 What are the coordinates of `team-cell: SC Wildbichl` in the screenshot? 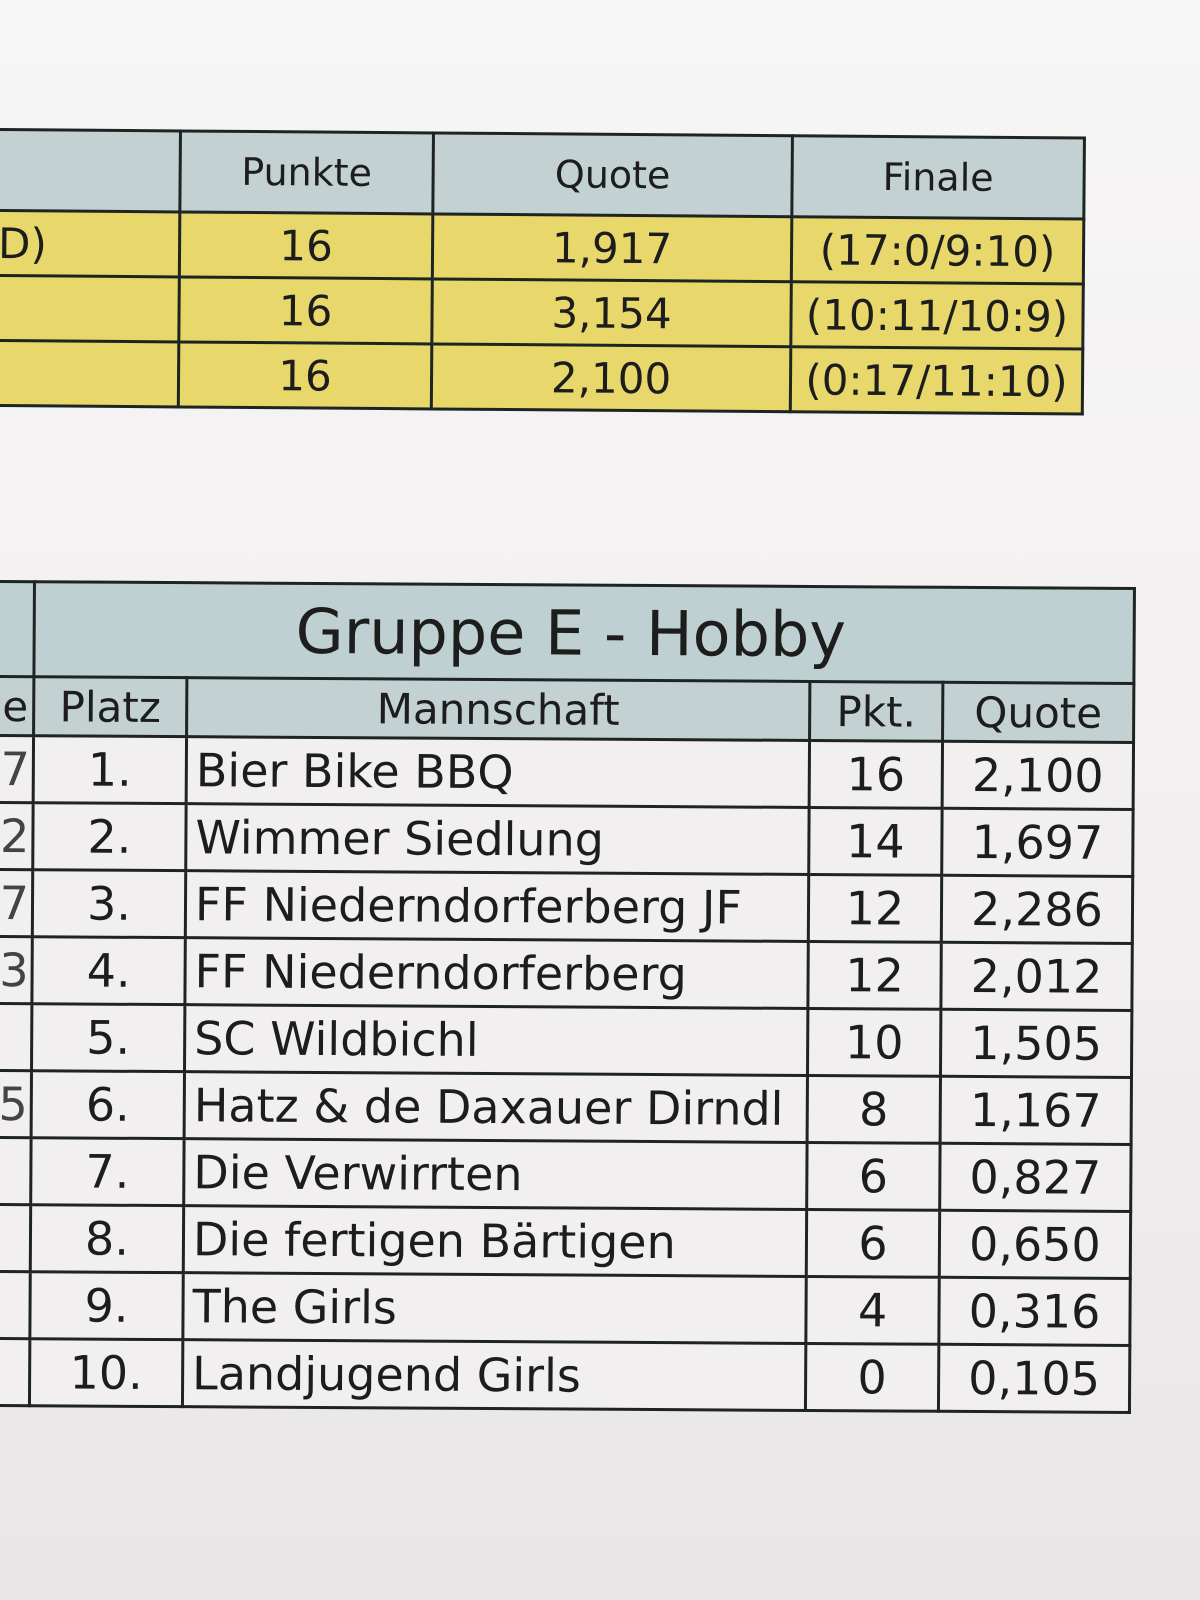 It's located at (496, 1040).